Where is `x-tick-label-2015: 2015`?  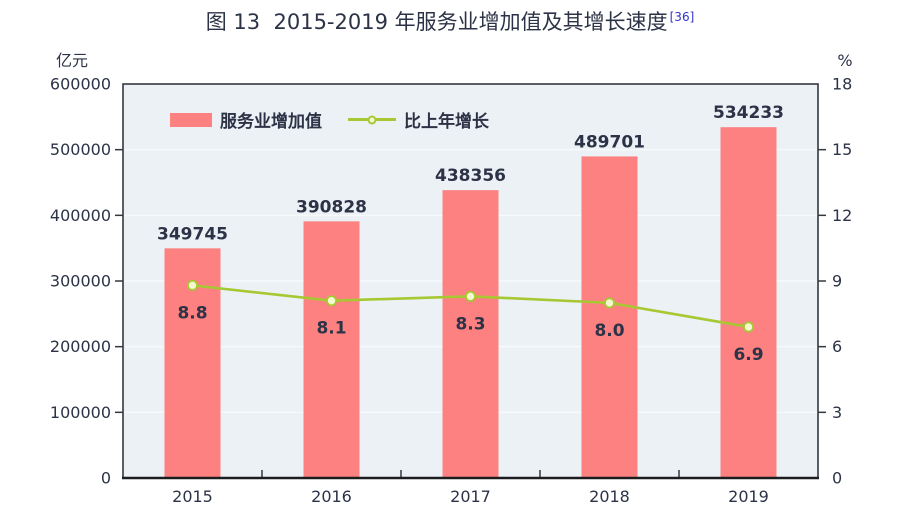
x-tick-label-2015: 2015 is located at coordinates (192, 496).